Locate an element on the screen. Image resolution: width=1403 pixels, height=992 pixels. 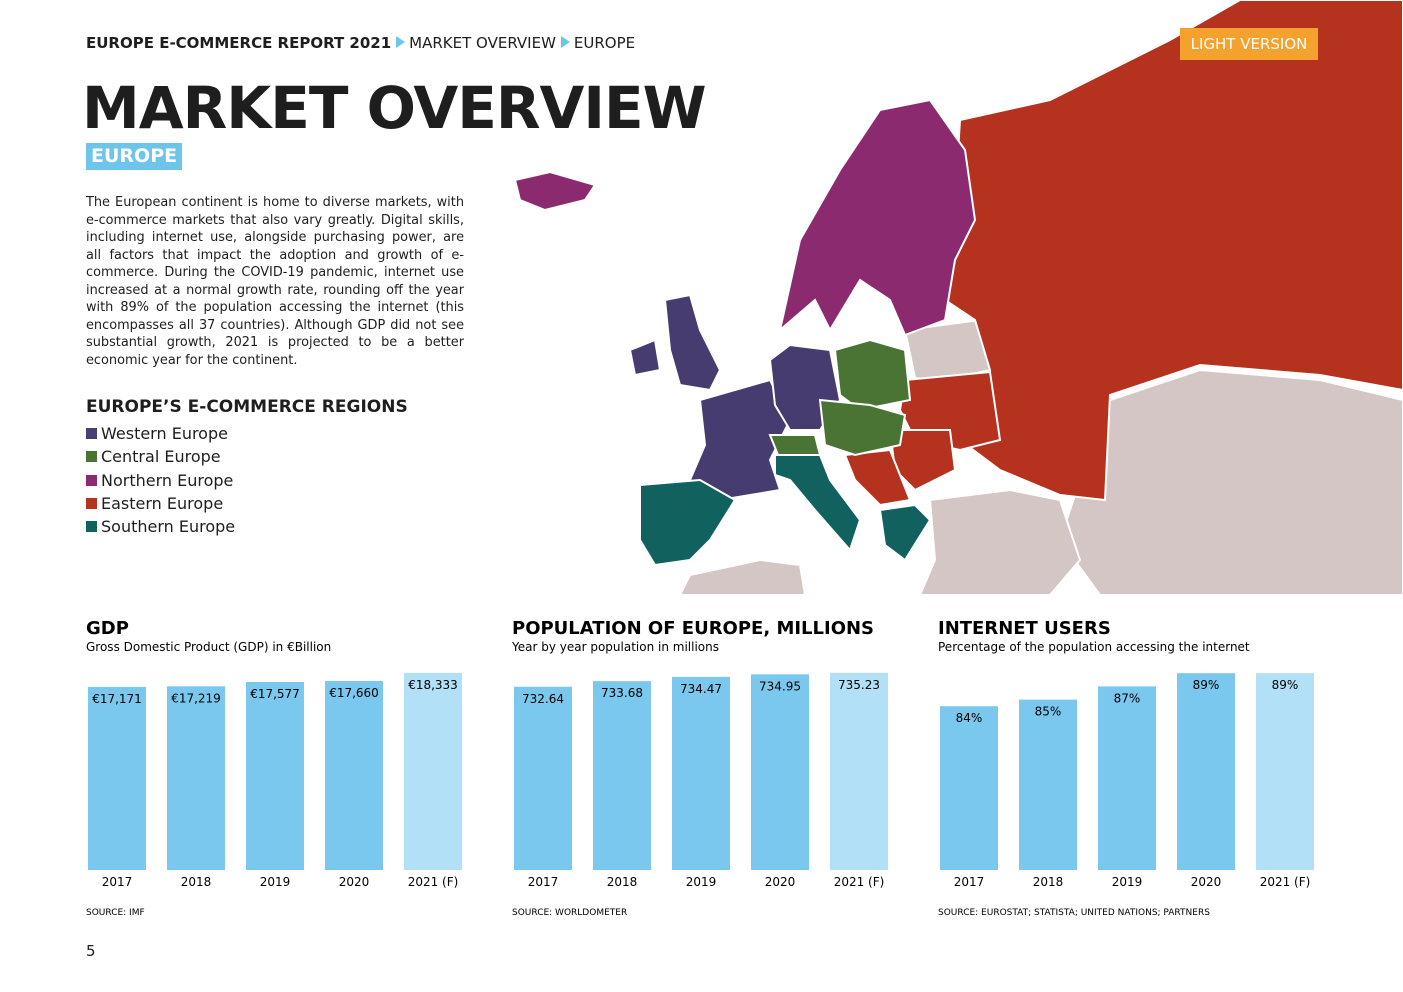
page-subtitle: EUROPE is located at coordinates (134, 156).